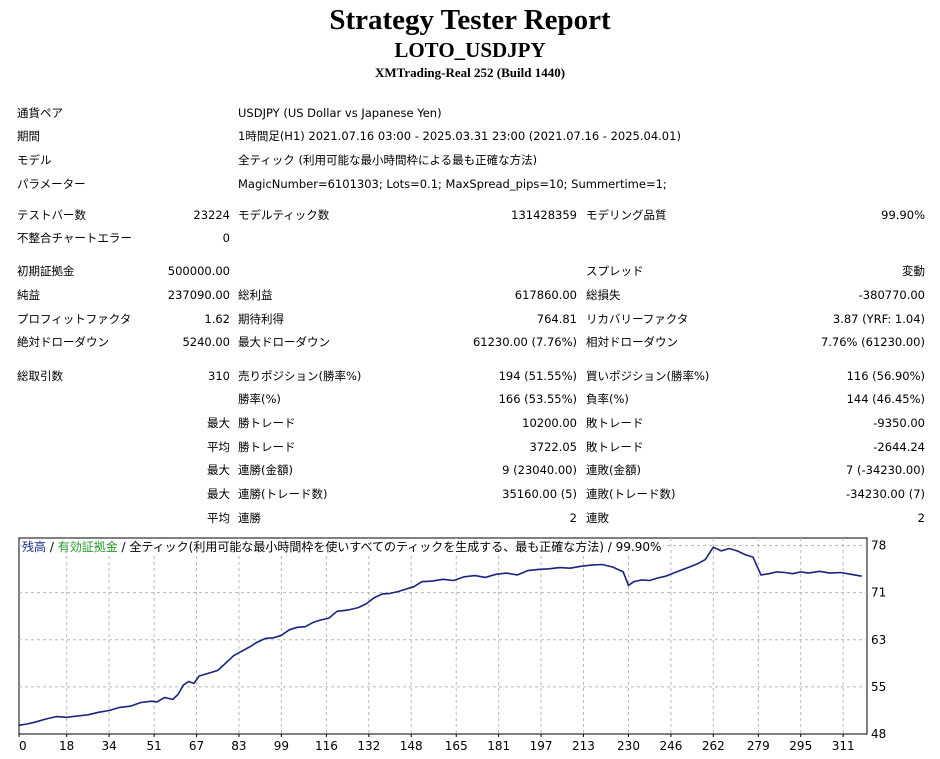 The height and width of the screenshot is (759, 940). Describe the element at coordinates (267, 423) in the screenshot. I see `largest-win-label: 勝トレード` at that location.